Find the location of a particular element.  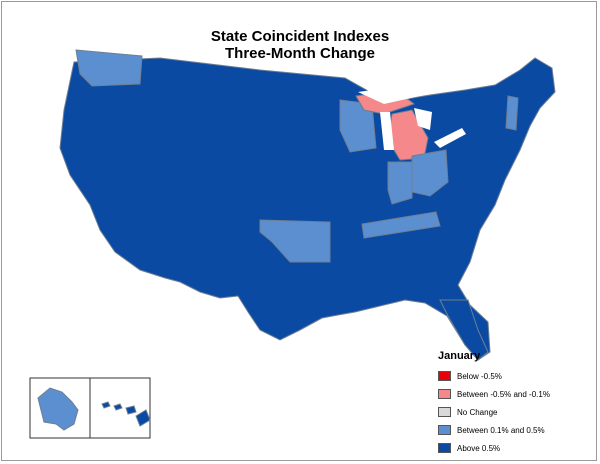

legend-item: Between -0.5% and -0.1% is located at coordinates (513, 394).